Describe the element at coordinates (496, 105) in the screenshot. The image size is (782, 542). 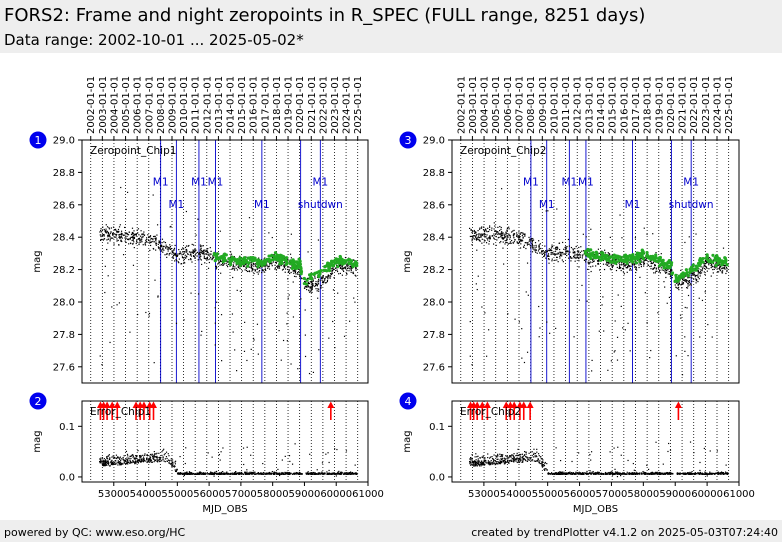
I see `top-date-label: 2005-01-01` at that location.